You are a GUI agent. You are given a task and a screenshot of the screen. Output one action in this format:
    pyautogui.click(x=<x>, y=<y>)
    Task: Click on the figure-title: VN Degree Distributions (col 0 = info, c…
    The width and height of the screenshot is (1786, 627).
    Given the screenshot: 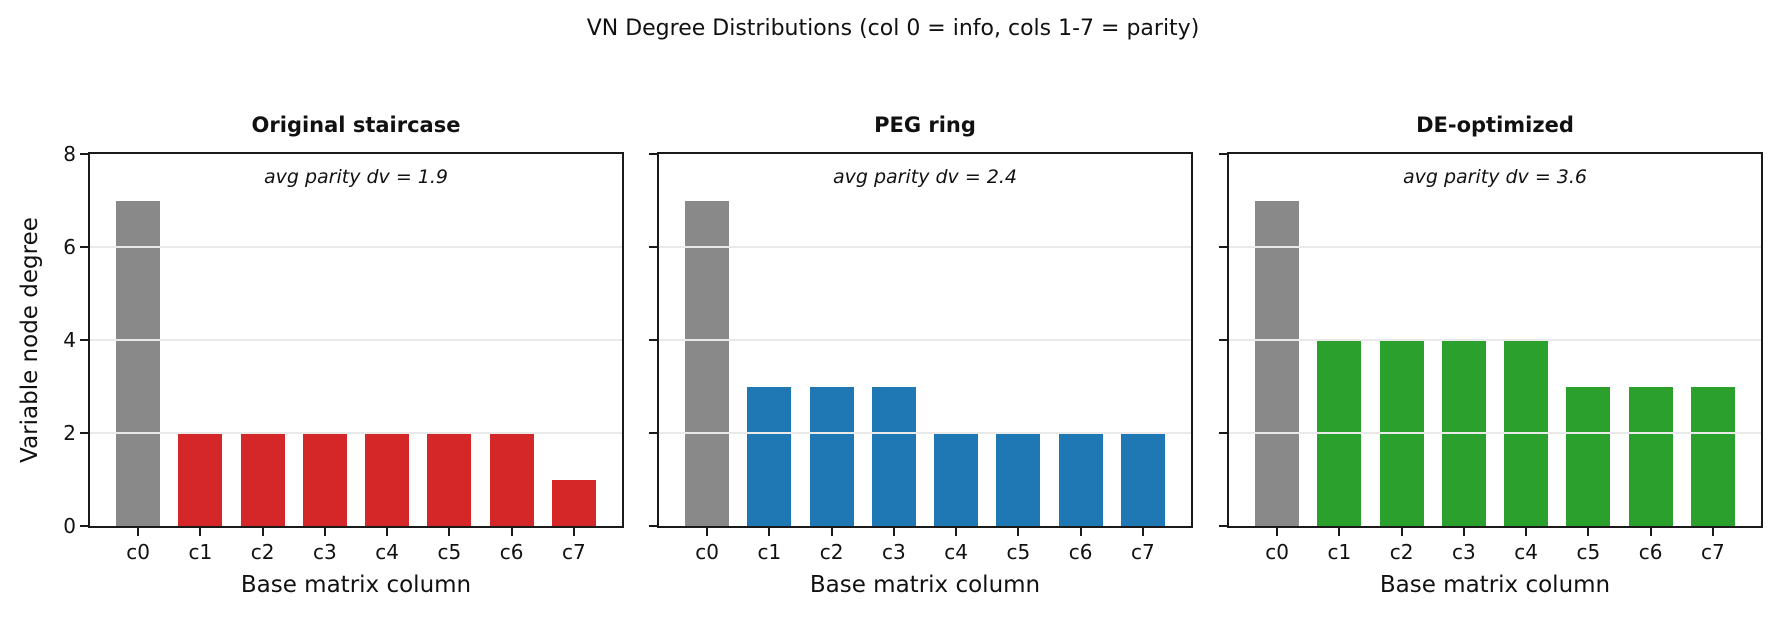 What is the action you would take?
    pyautogui.click(x=893, y=28)
    